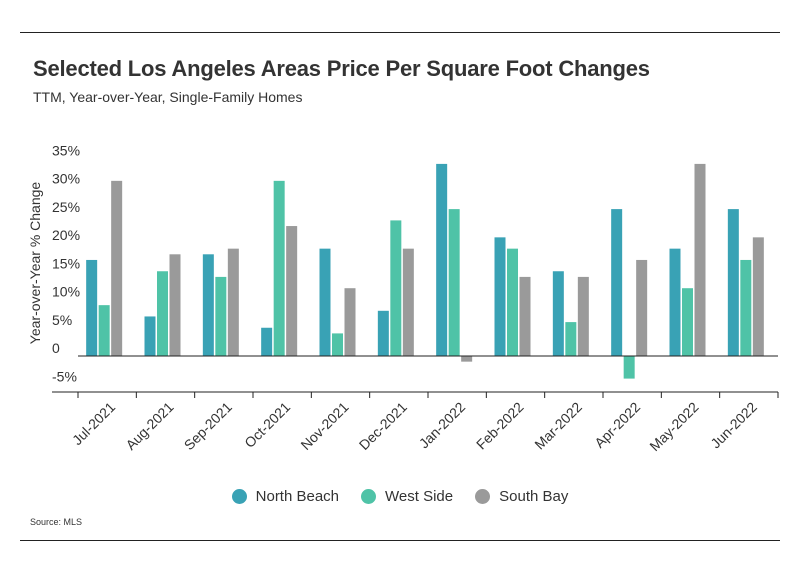  What do you see at coordinates (66, 207) in the screenshot?
I see `y-tick-label: 25%` at bounding box center [66, 207].